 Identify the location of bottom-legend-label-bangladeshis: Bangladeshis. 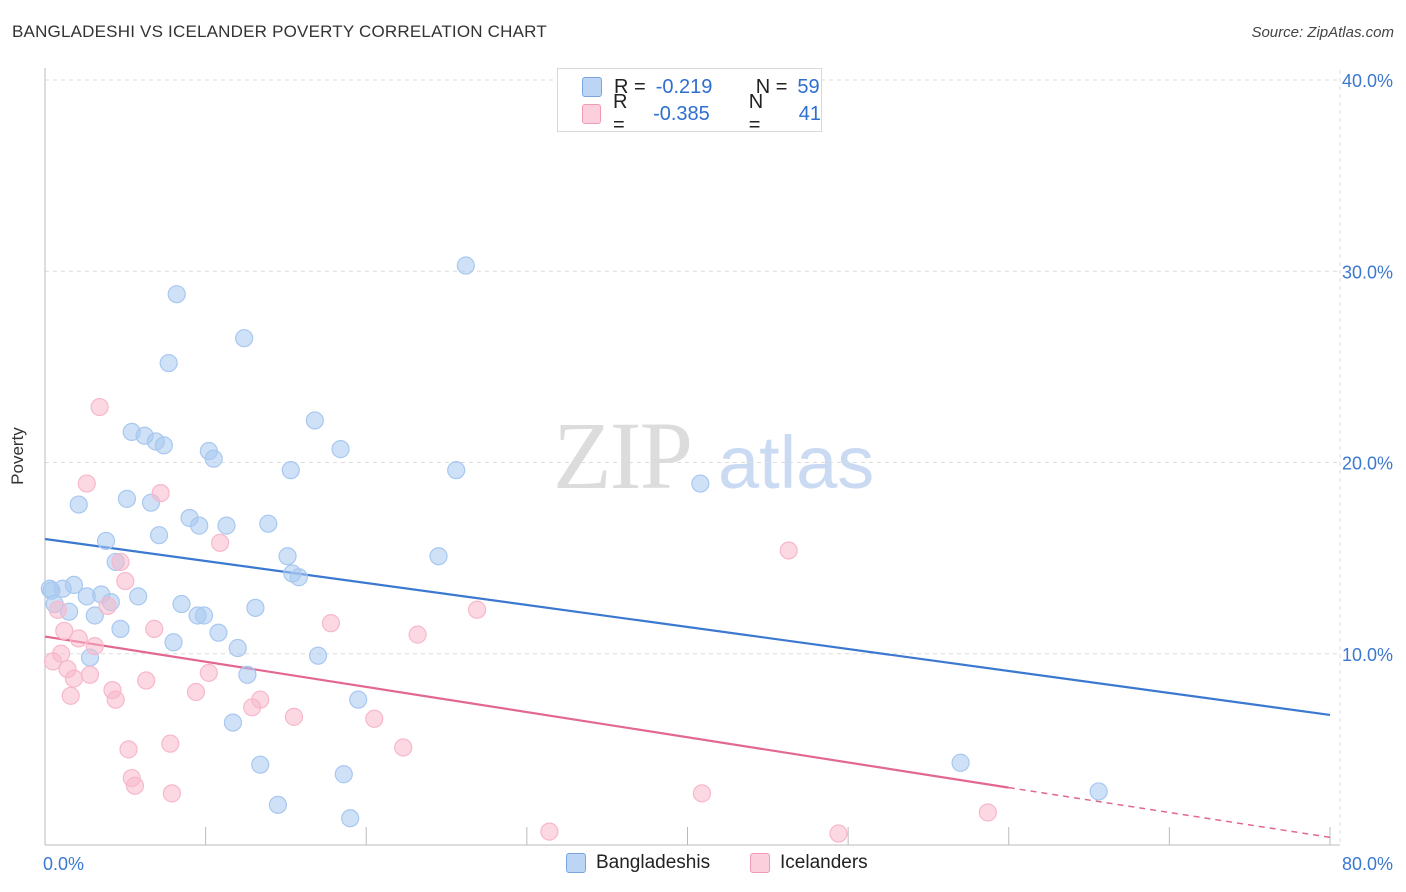
(653, 862).